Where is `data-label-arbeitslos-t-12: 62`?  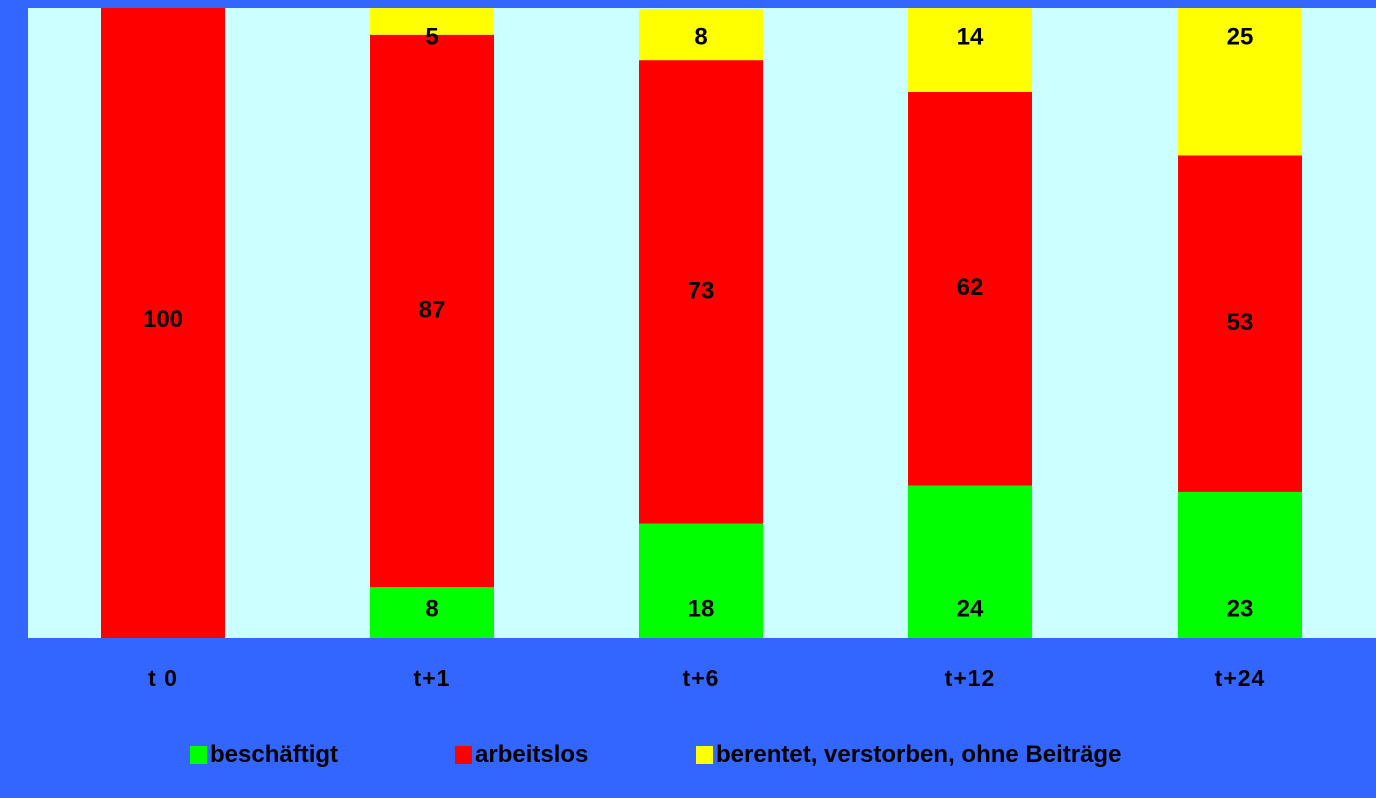 data-label-arbeitslos-t-12: 62 is located at coordinates (970, 287).